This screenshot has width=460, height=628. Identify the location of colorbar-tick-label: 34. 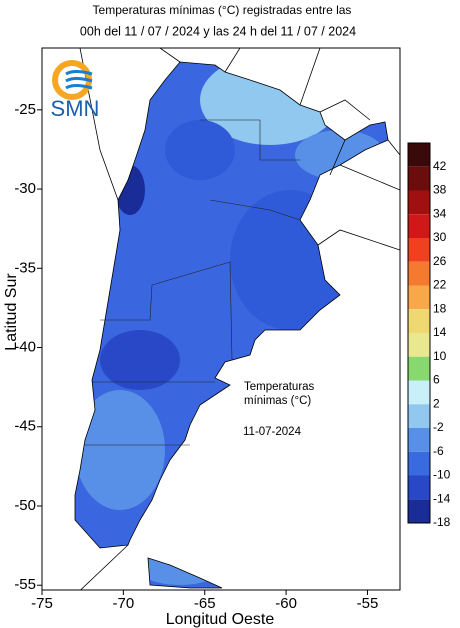
(440, 213).